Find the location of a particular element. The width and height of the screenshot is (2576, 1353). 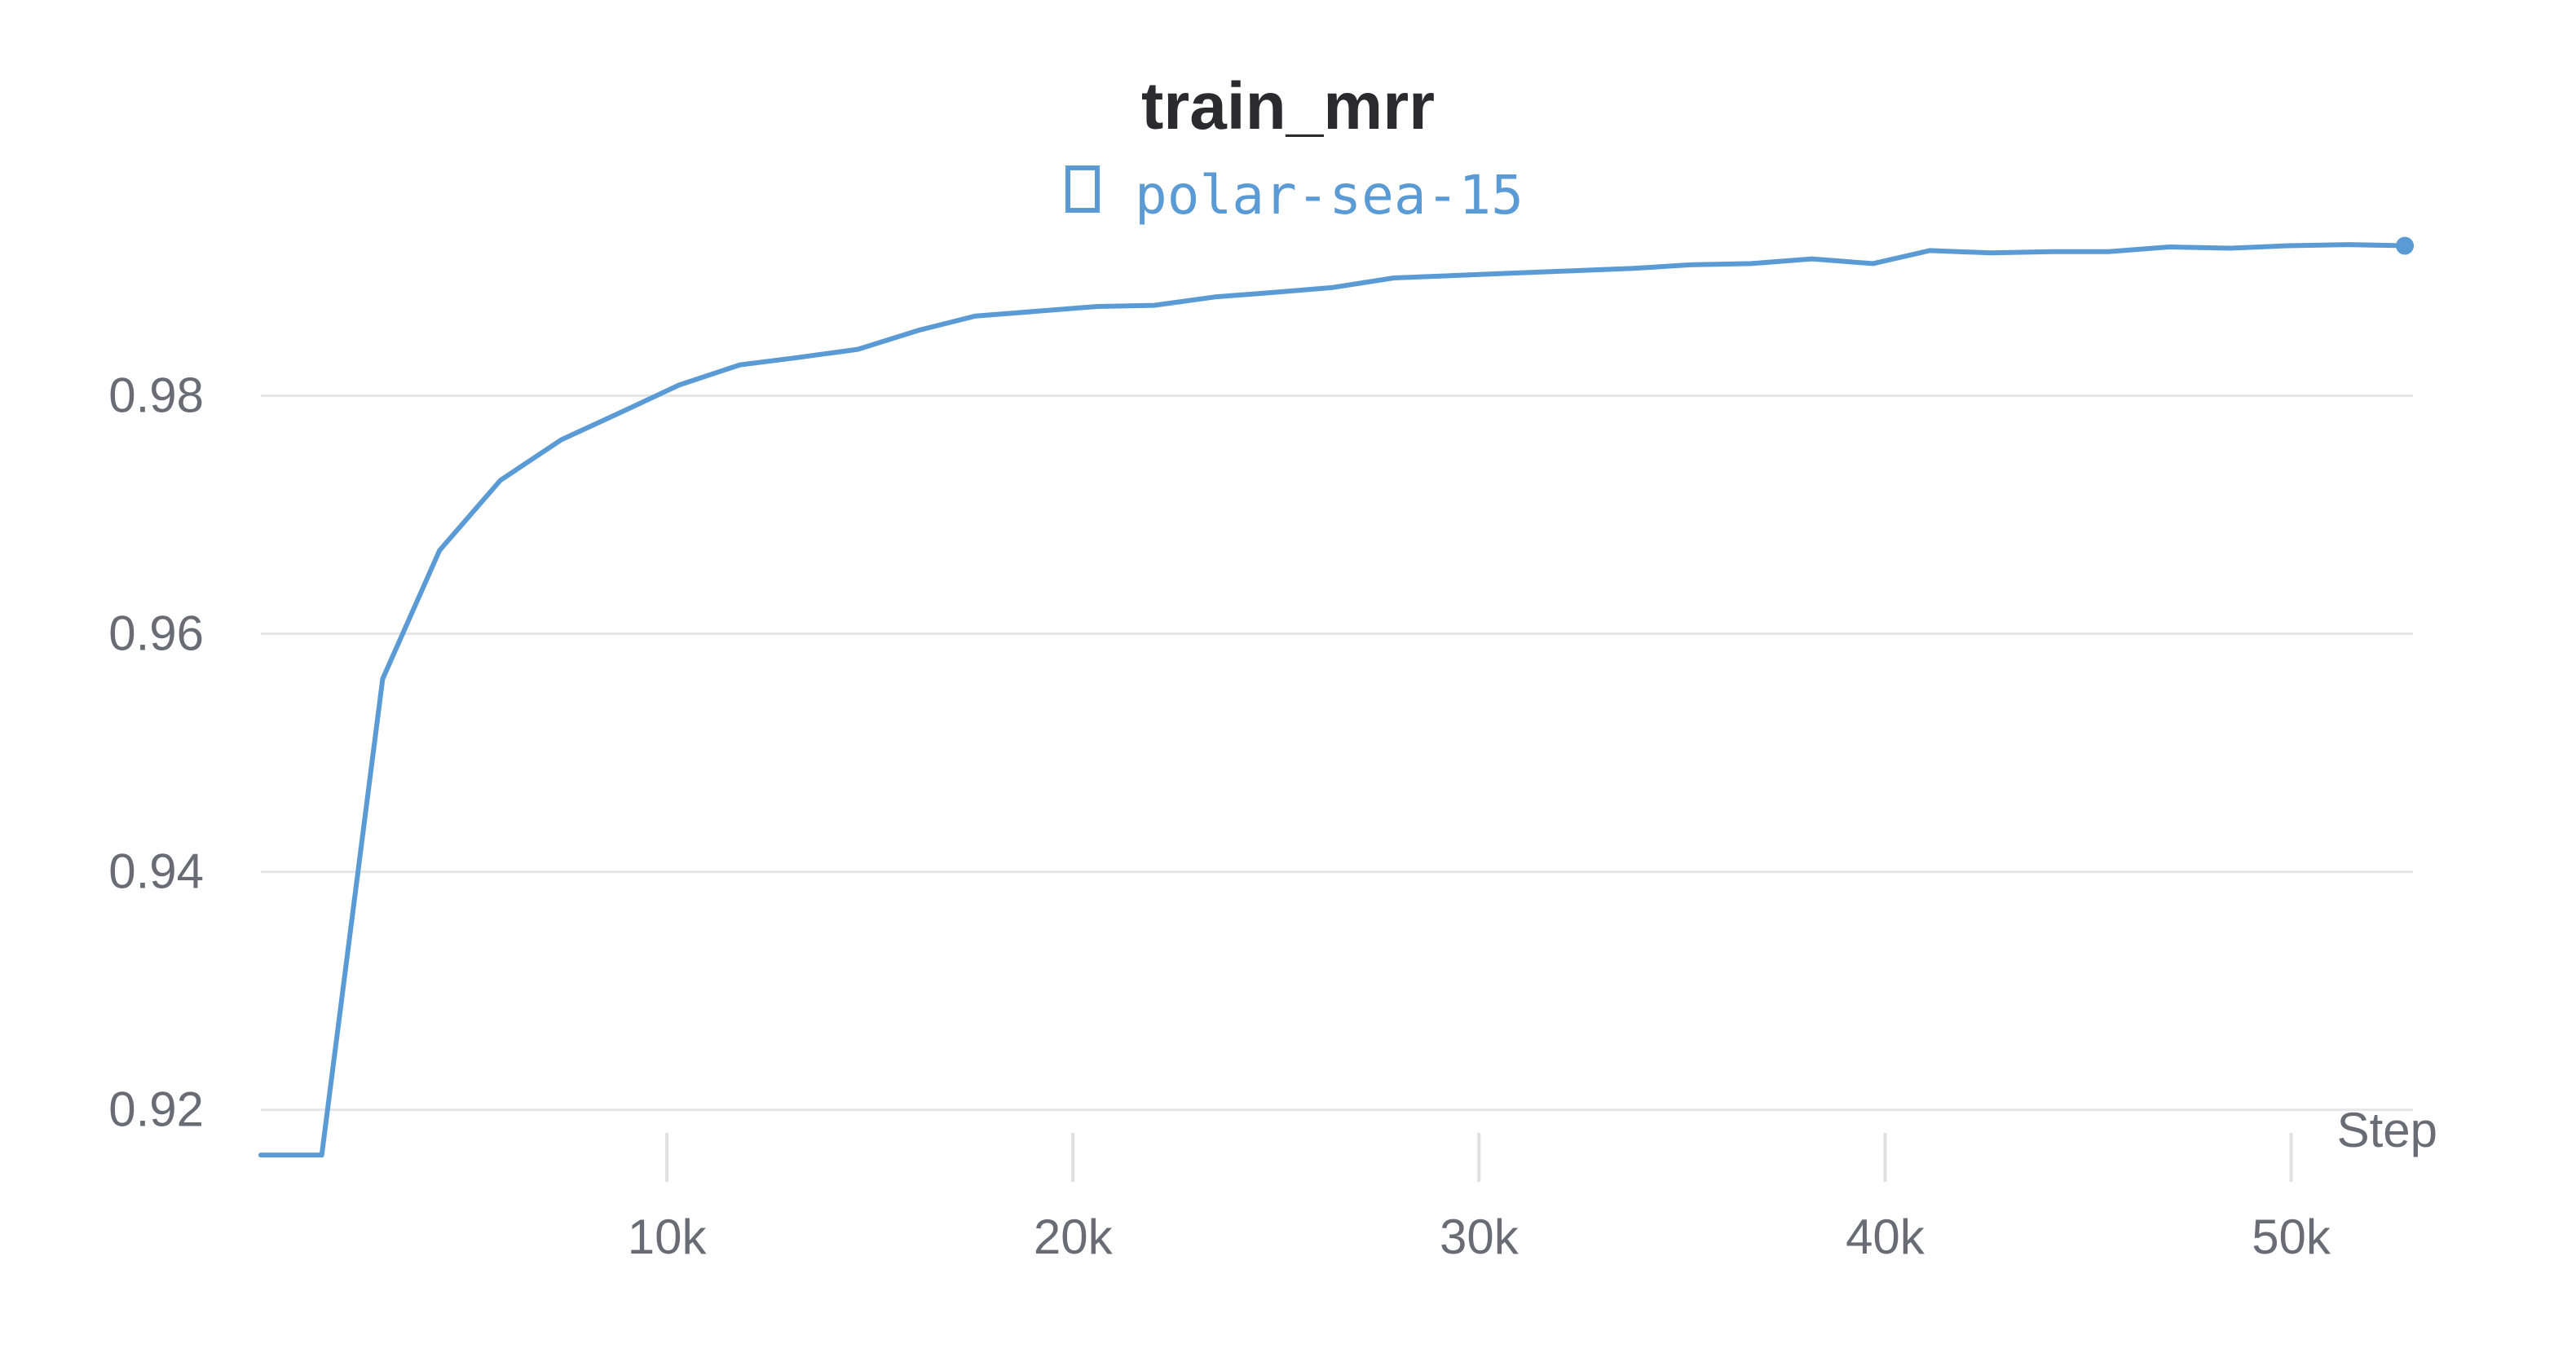

x-axis-tick-labels: 10k 20k 30k 40k 50k is located at coordinates (1479, 1237).